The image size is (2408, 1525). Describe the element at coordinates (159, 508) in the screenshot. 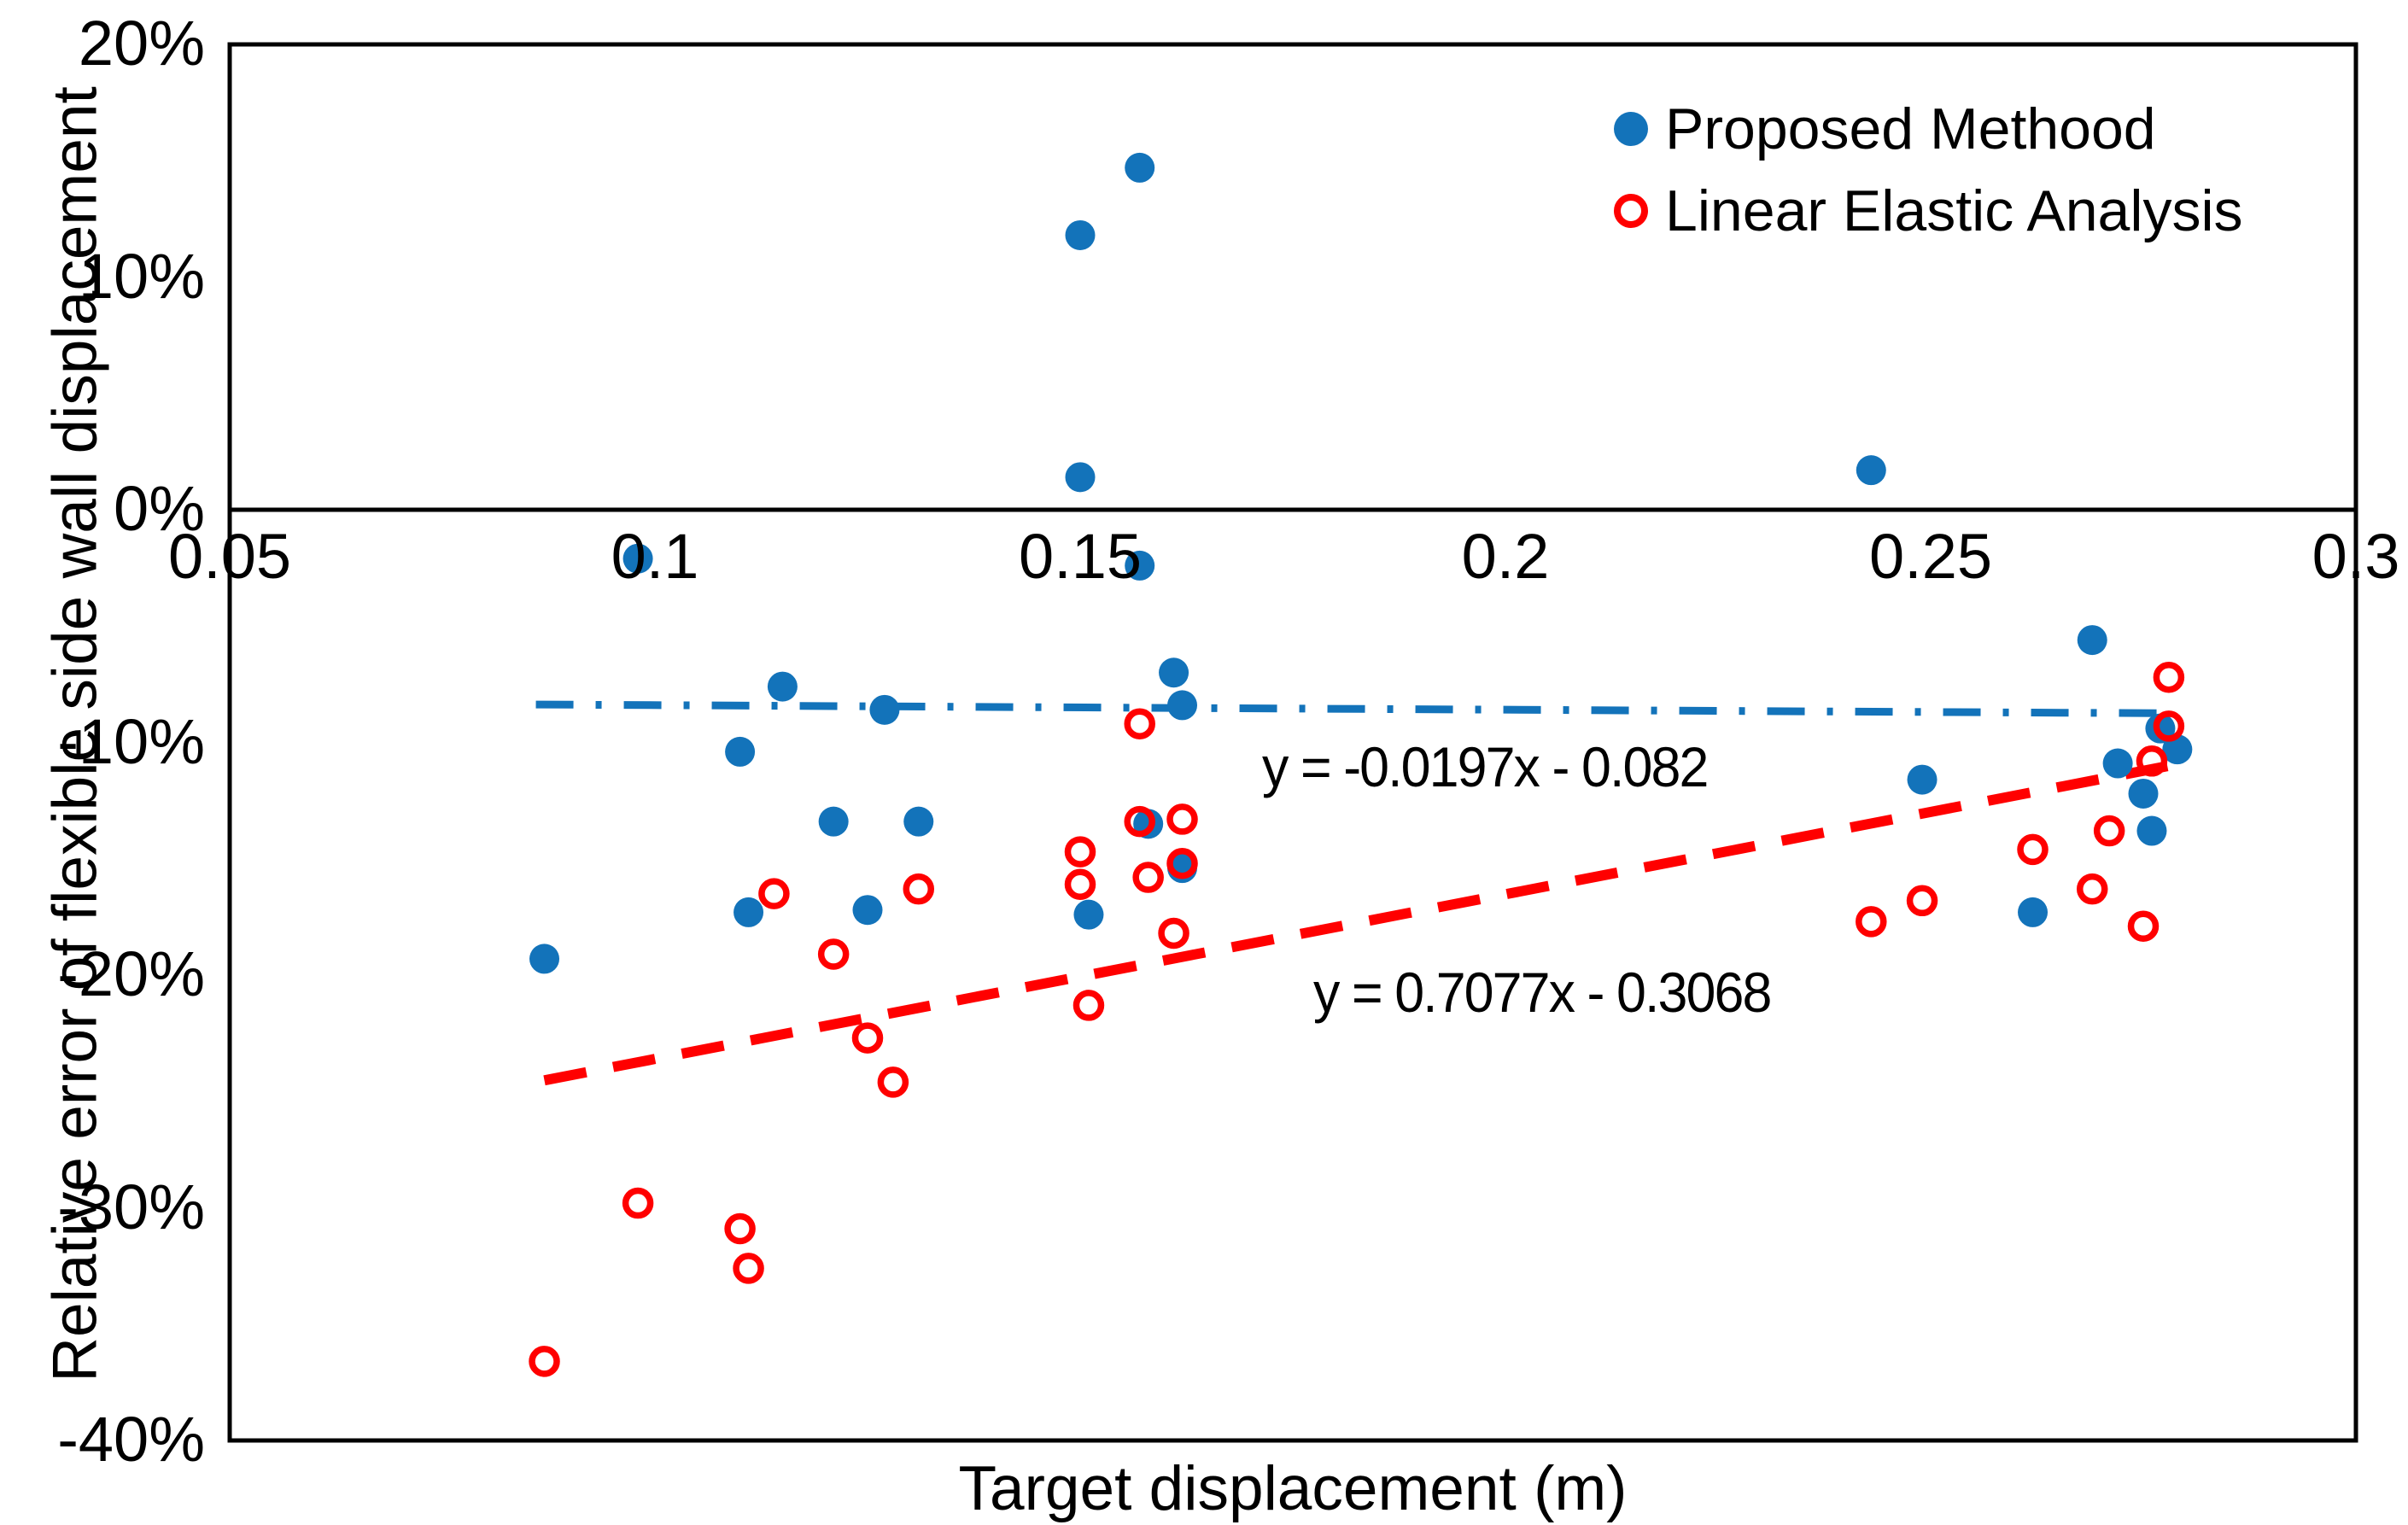

I see `y-tick-label: 0%` at that location.